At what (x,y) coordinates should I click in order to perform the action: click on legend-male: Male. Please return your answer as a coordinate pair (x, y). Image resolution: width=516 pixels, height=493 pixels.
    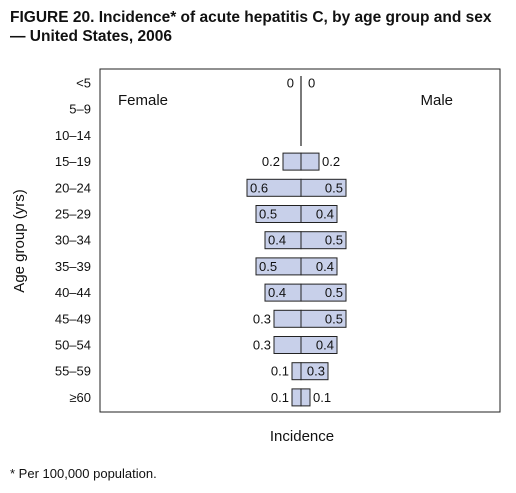
    Looking at the image, I should click on (436, 100).